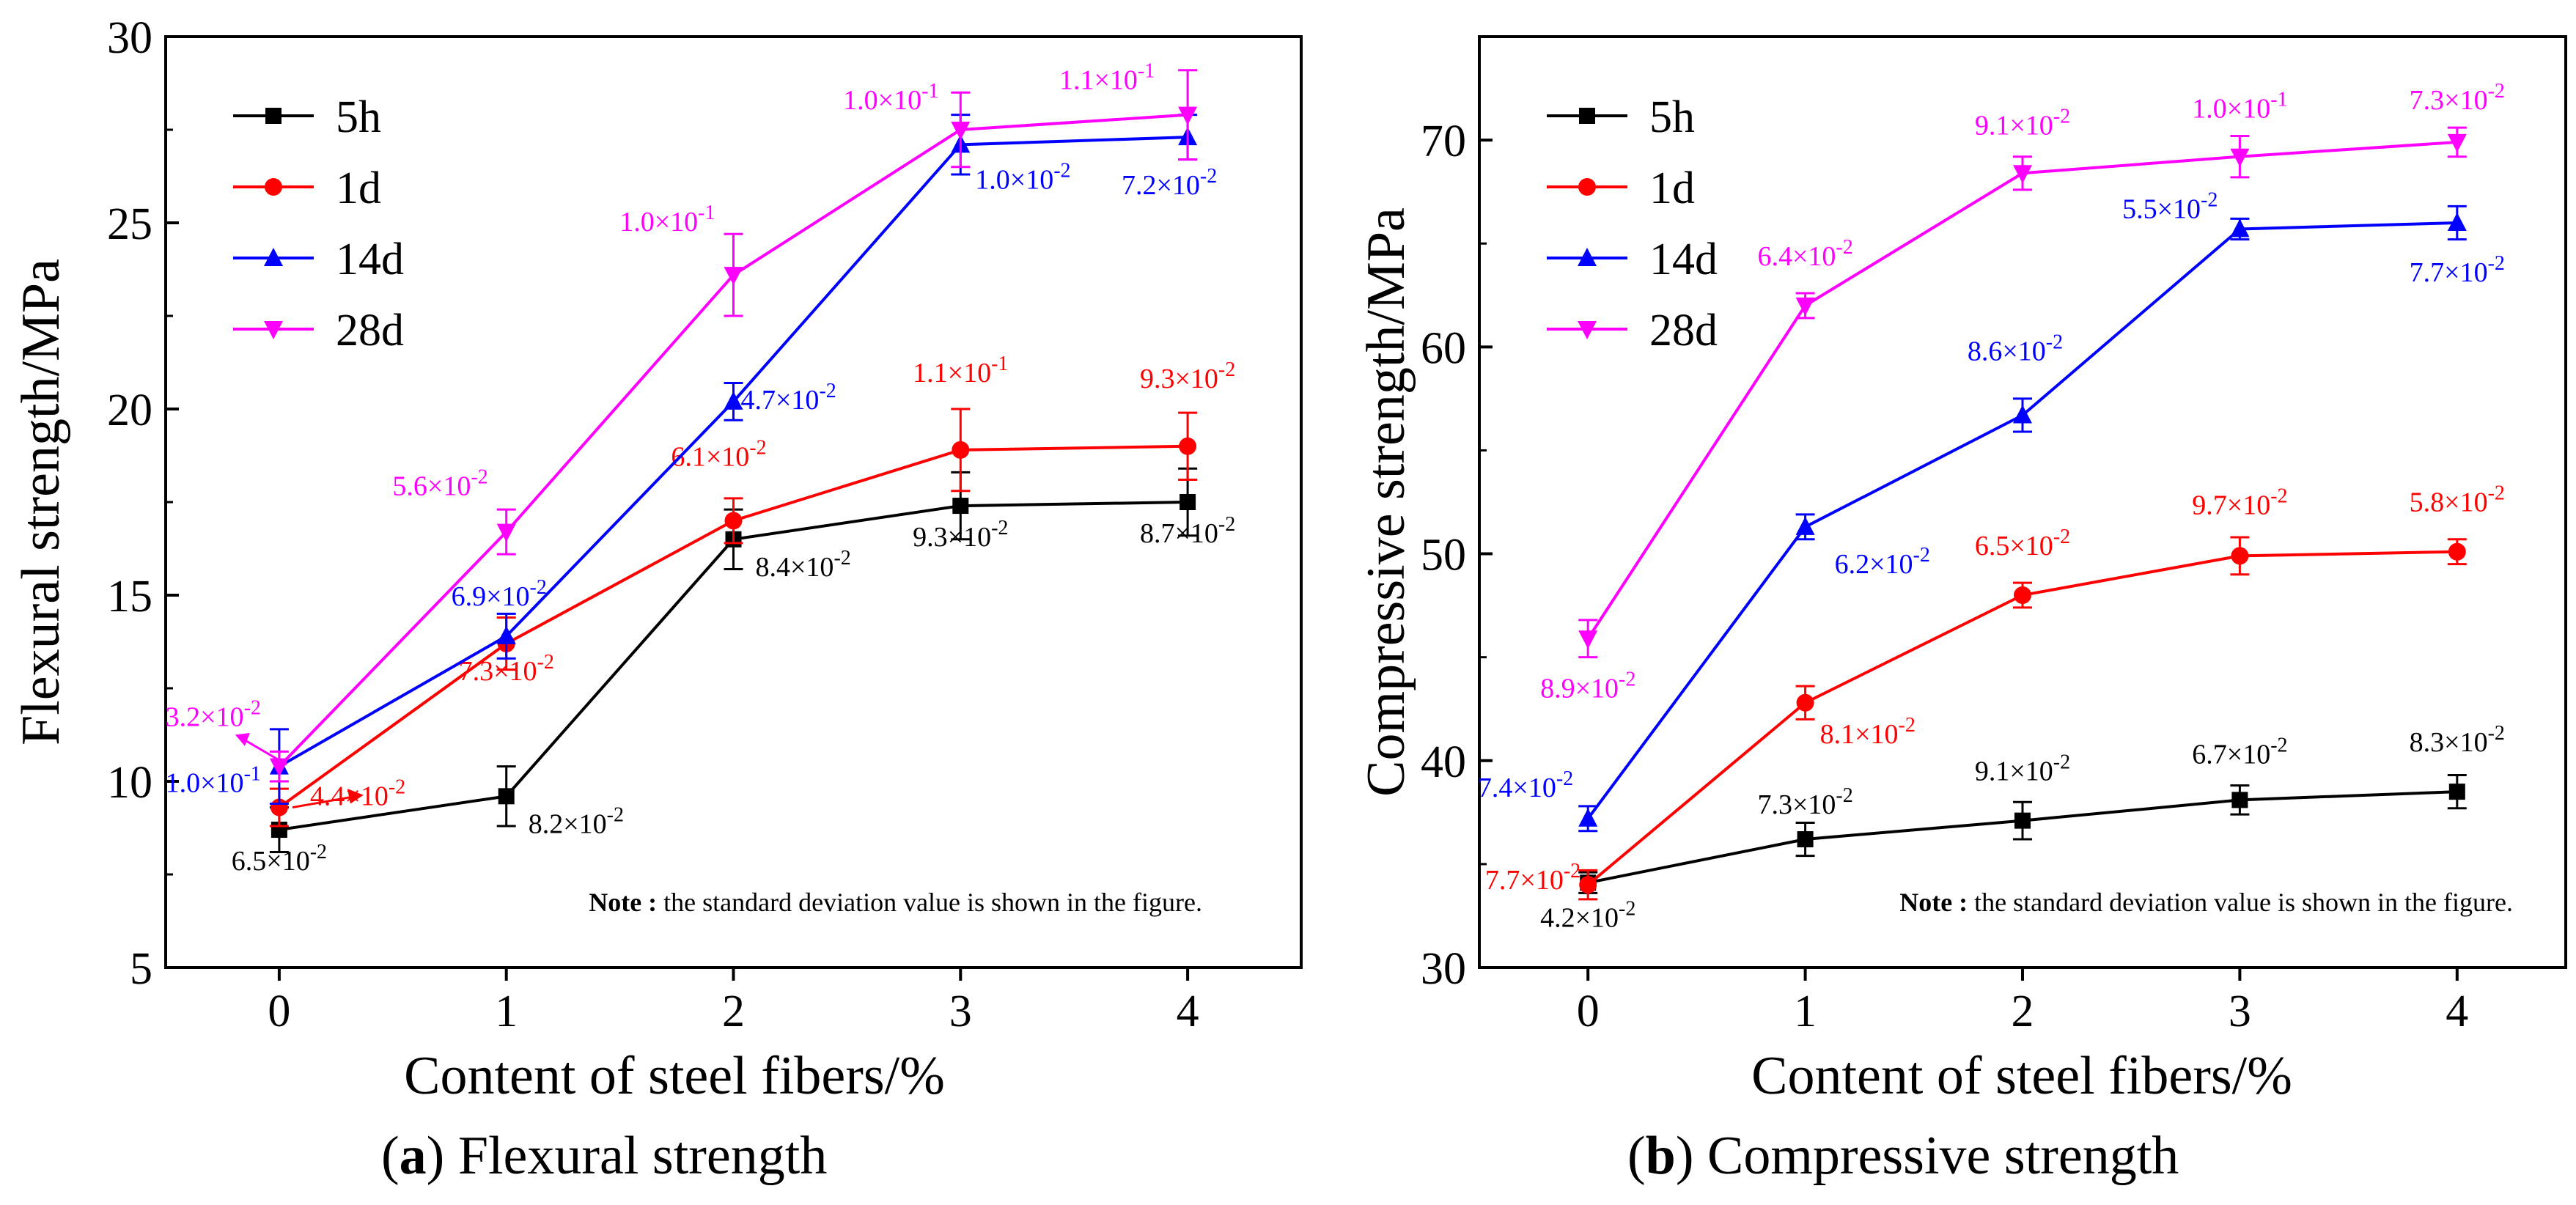  What do you see at coordinates (2021, 1076) in the screenshot?
I see `x-axis-label: Content of steel fibers/%` at bounding box center [2021, 1076].